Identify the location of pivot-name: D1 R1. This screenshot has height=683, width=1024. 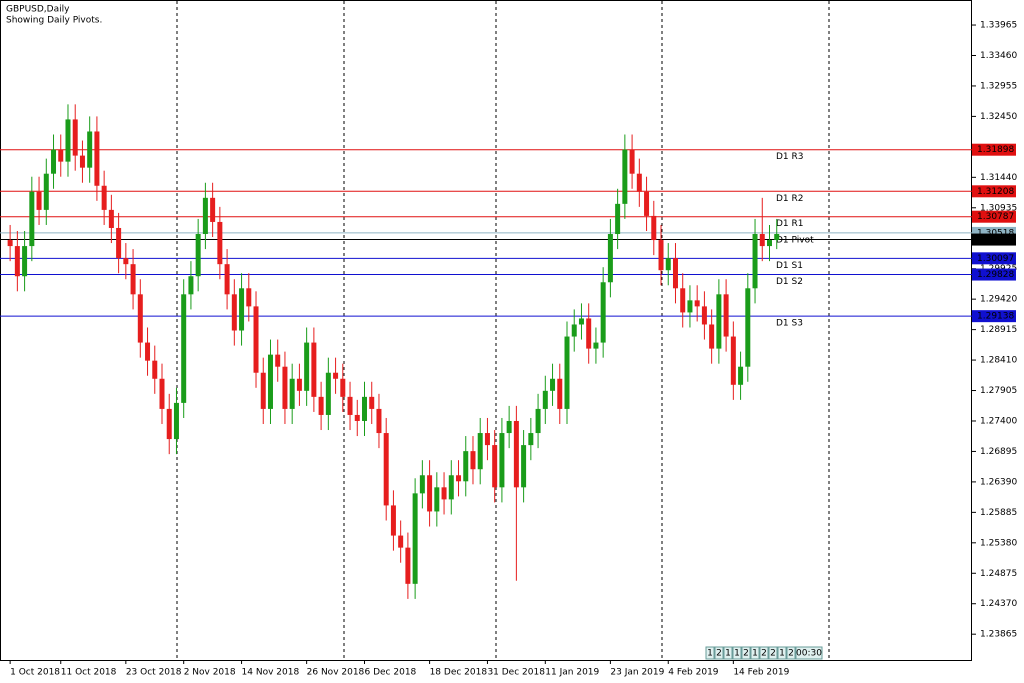
(790, 224).